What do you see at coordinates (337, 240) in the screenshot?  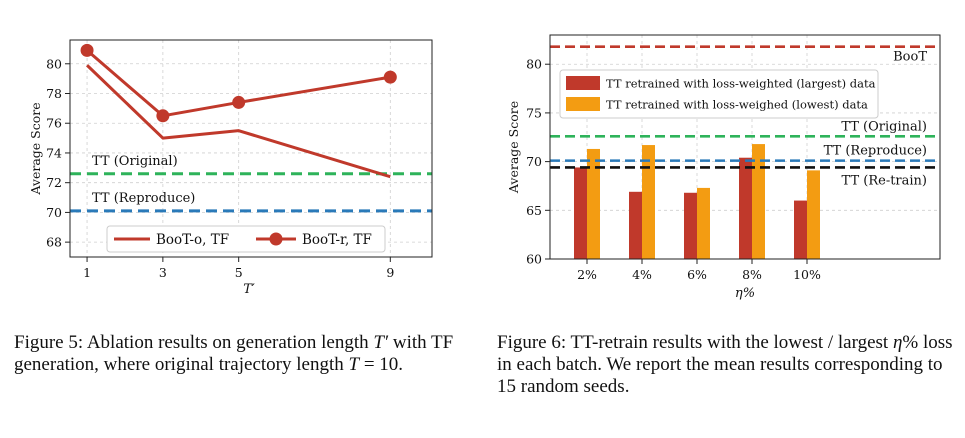 I see `legend-label: BooT-r, TF` at bounding box center [337, 240].